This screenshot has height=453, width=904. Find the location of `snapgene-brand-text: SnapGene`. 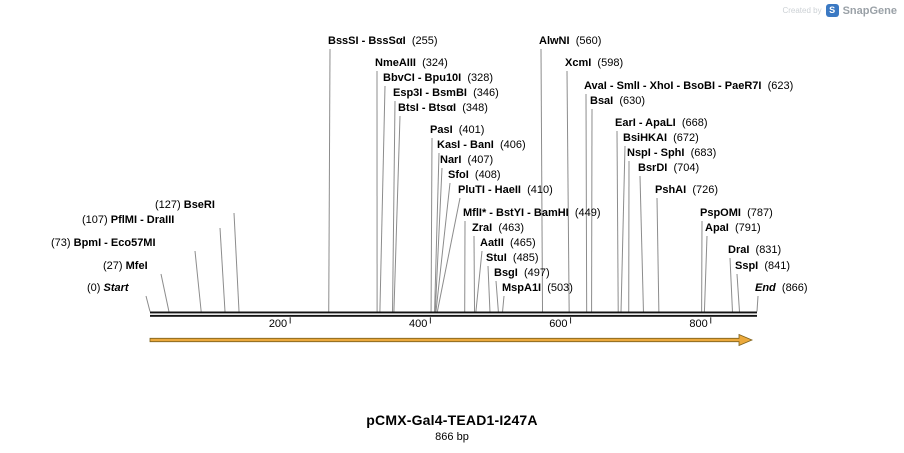

snapgene-brand-text: SnapGene is located at coordinates (869, 10).